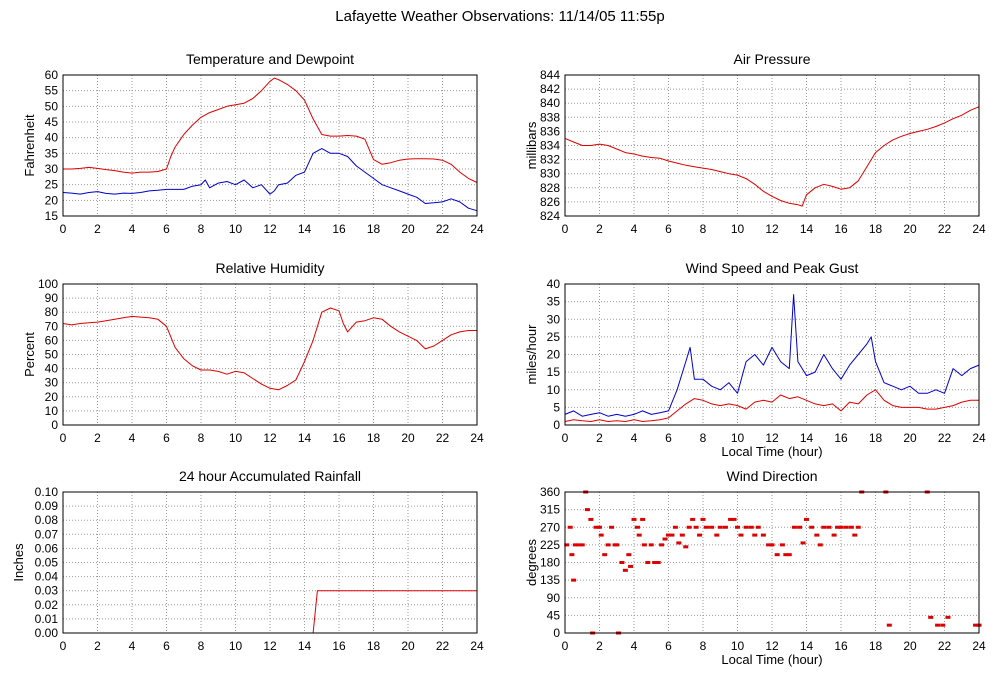  I want to click on y-axis-label: Percent, so click(29, 354).